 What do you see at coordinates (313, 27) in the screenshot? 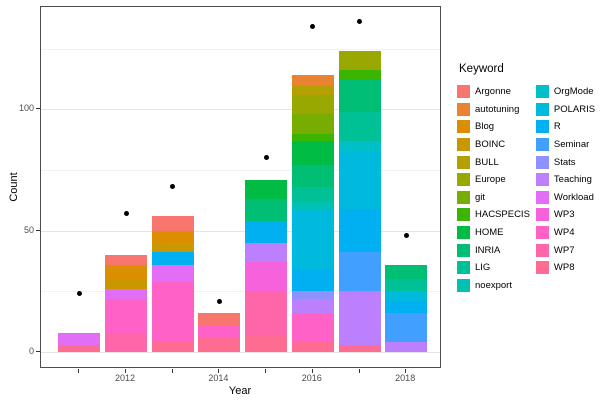
I see `data-point-2016` at bounding box center [313, 27].